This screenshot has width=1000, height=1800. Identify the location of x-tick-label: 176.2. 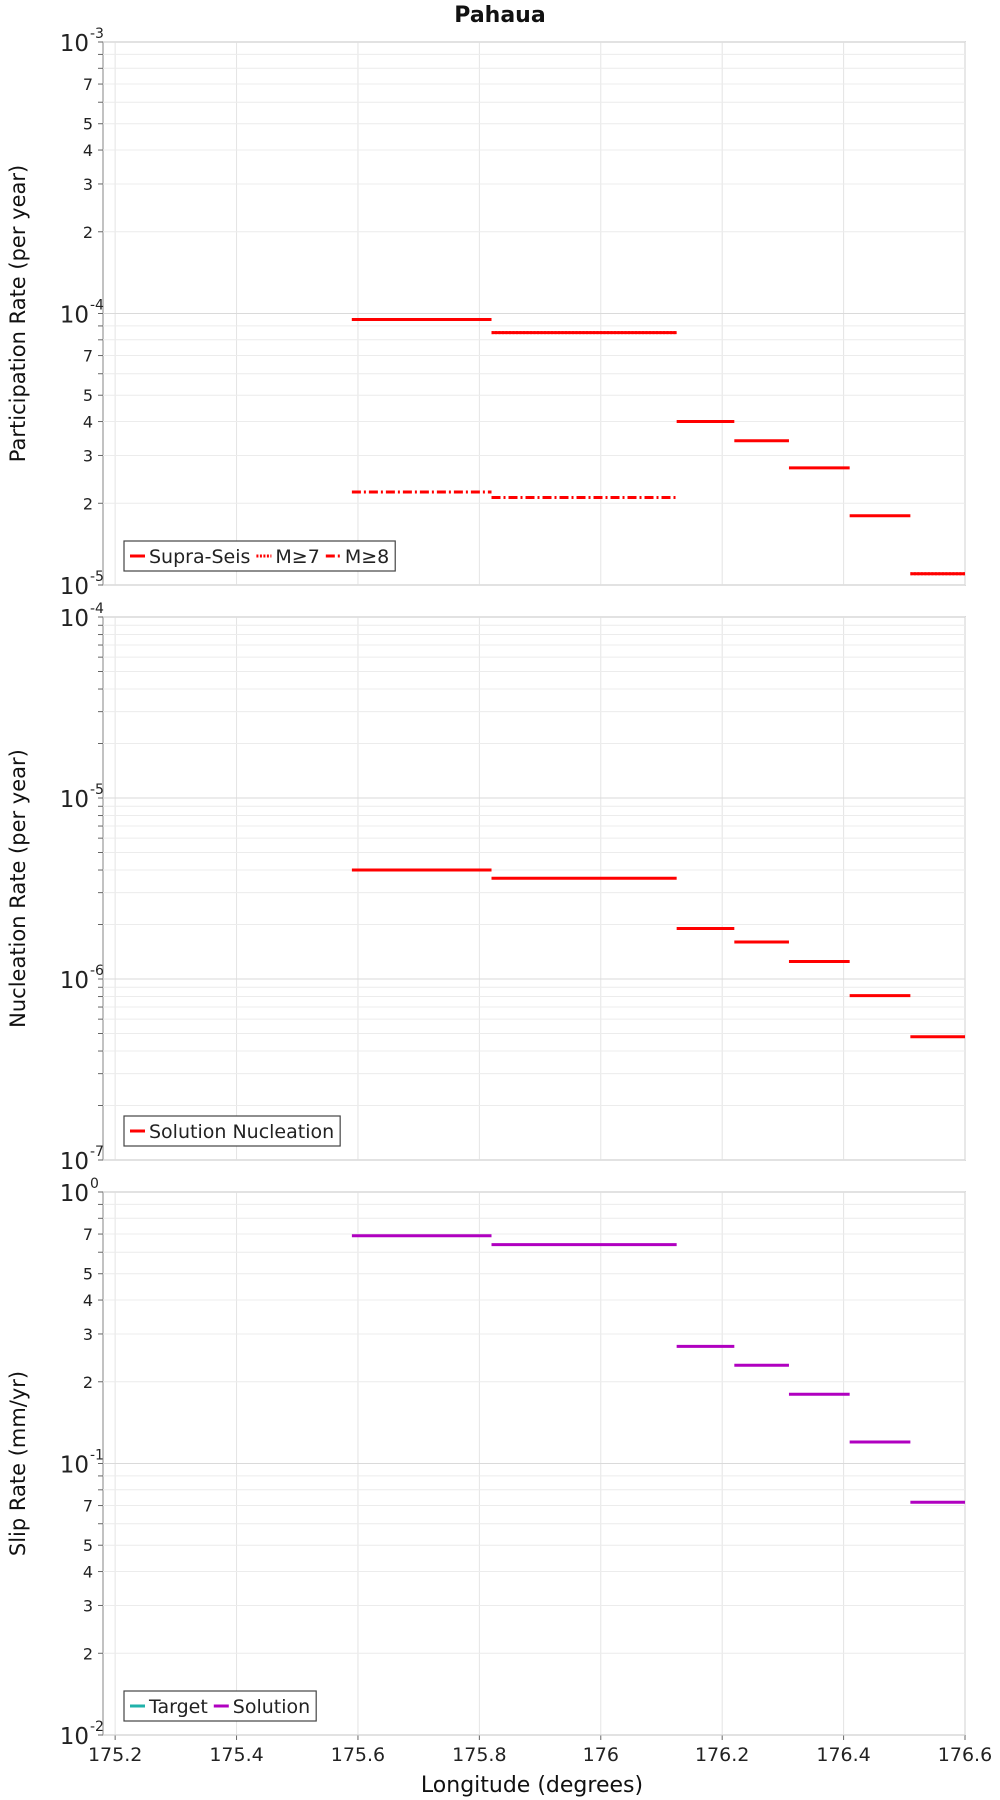
(722, 1755).